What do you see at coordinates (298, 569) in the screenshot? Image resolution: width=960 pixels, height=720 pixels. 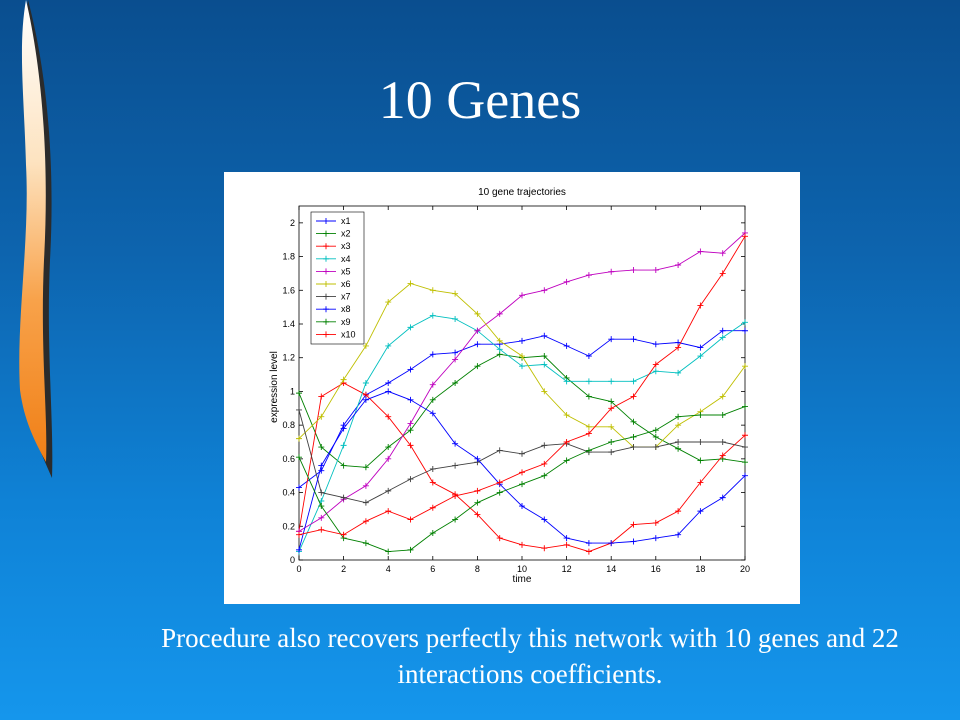 I see `x-tick-label: 0` at bounding box center [298, 569].